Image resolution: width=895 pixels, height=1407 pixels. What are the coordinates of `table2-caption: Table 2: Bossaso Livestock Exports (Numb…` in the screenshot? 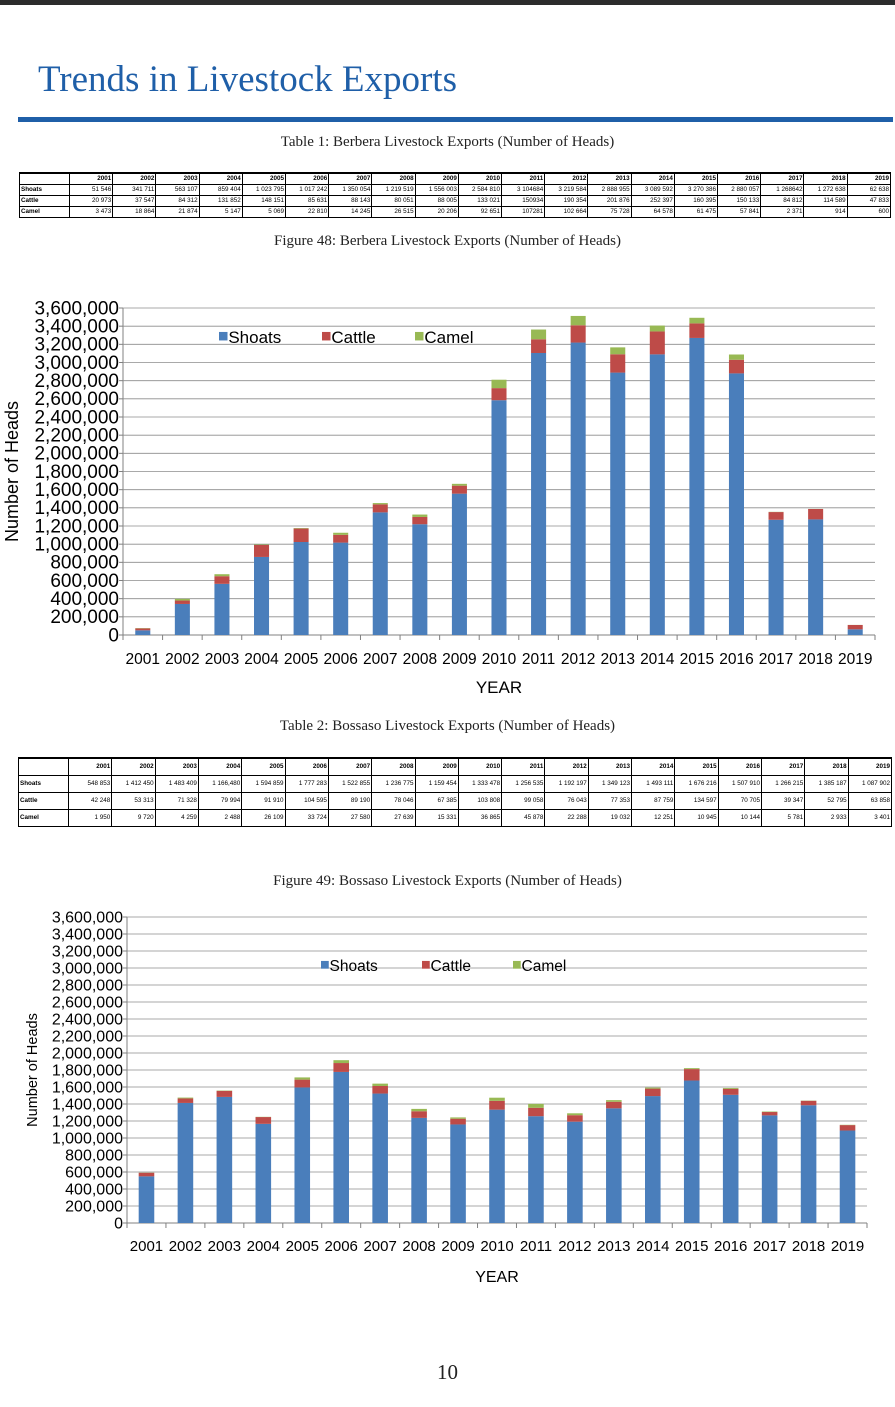 It's located at (447, 726).